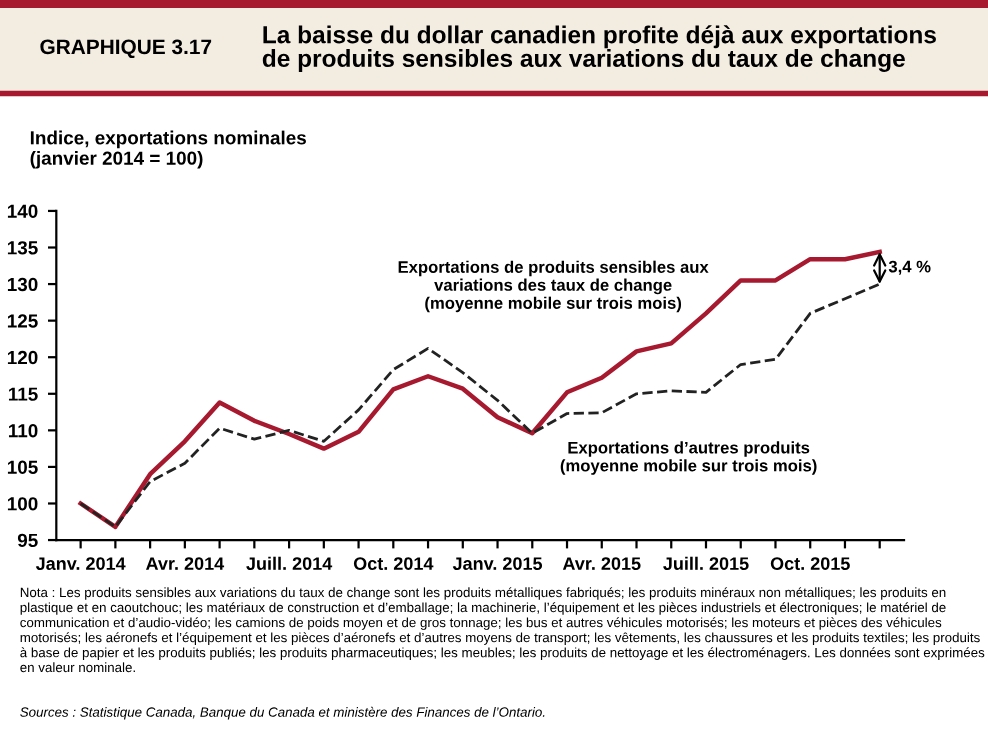 Image resolution: width=988 pixels, height=748 pixels. What do you see at coordinates (126, 49) in the screenshot?
I see `chart-subtitle: GRAPHIQUE 3.17` at bounding box center [126, 49].